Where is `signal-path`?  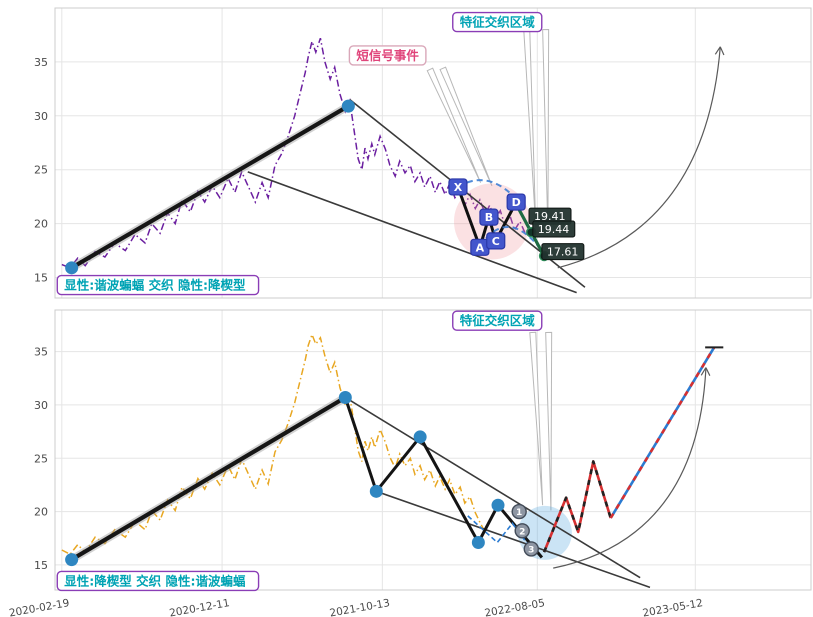
signal-path is located at coordinates (530, 230).